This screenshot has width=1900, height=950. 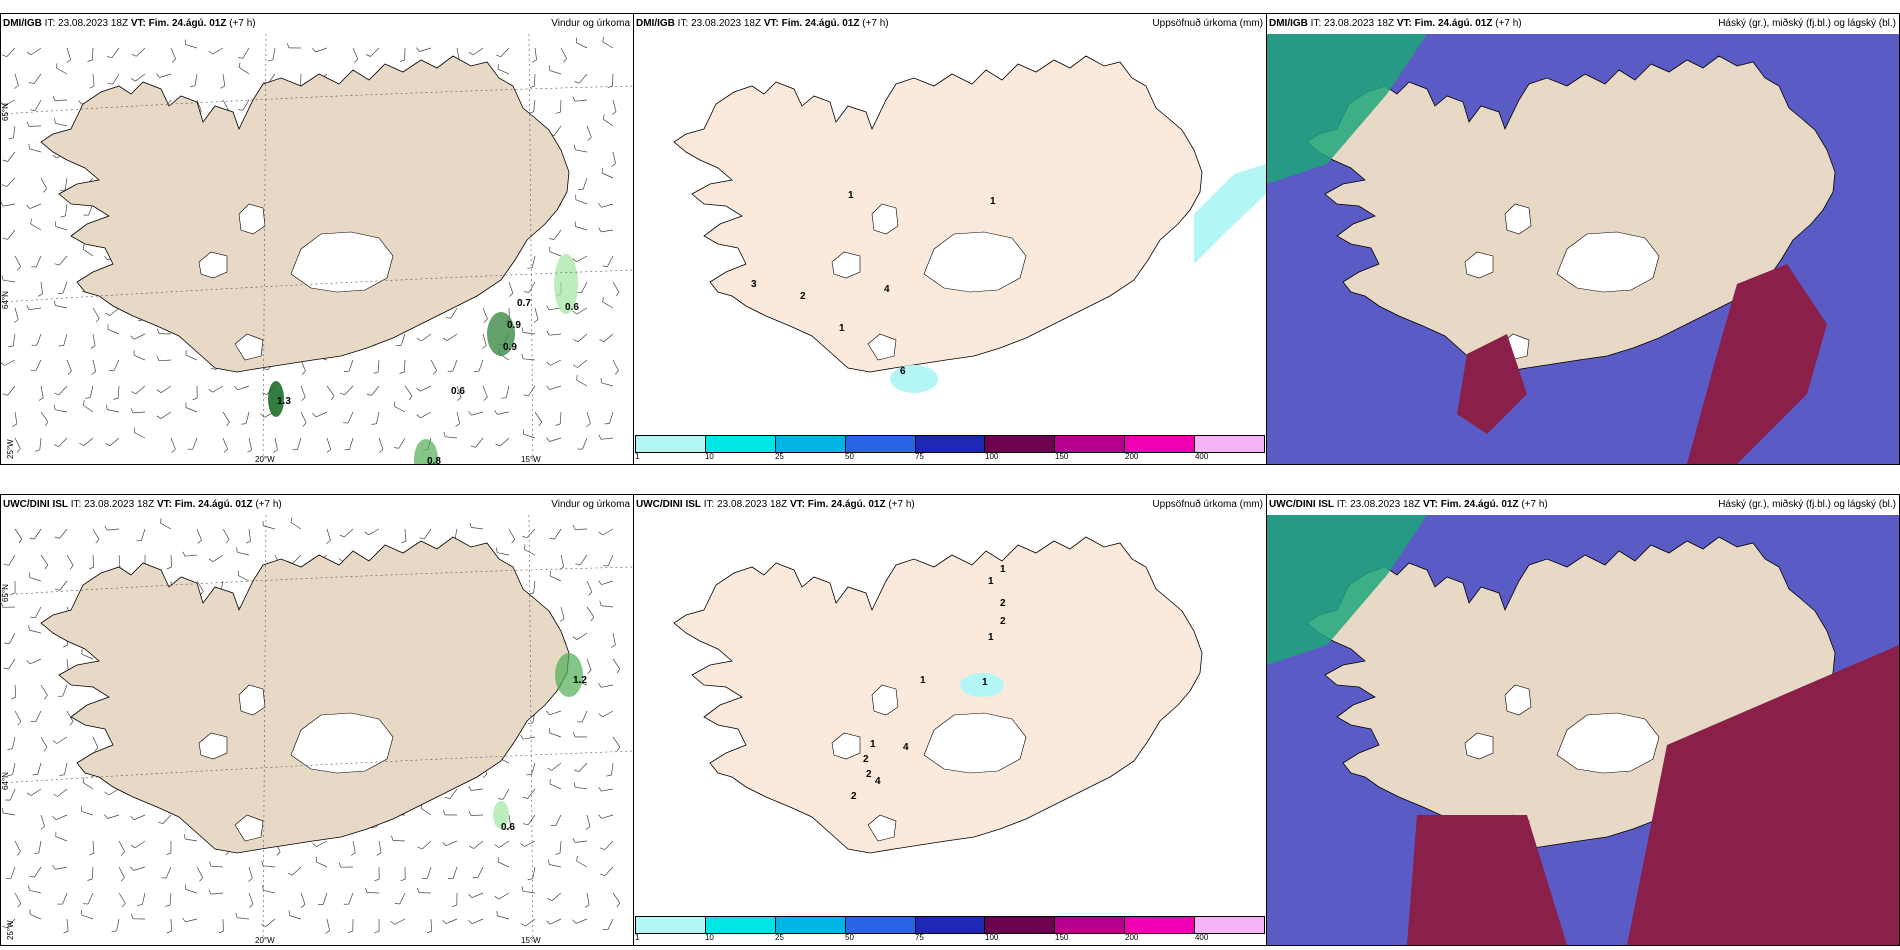 What do you see at coordinates (572, 307) in the screenshot?
I see `value-label: 0.6` at bounding box center [572, 307].